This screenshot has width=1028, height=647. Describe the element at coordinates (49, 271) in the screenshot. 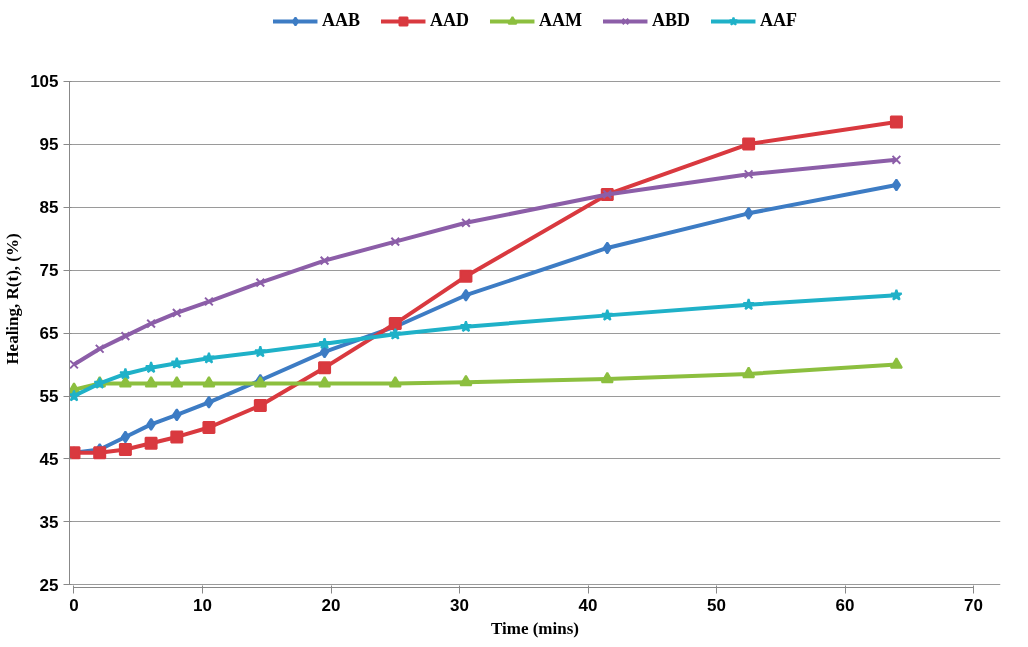

I see `y-tick-label: 75` at that location.